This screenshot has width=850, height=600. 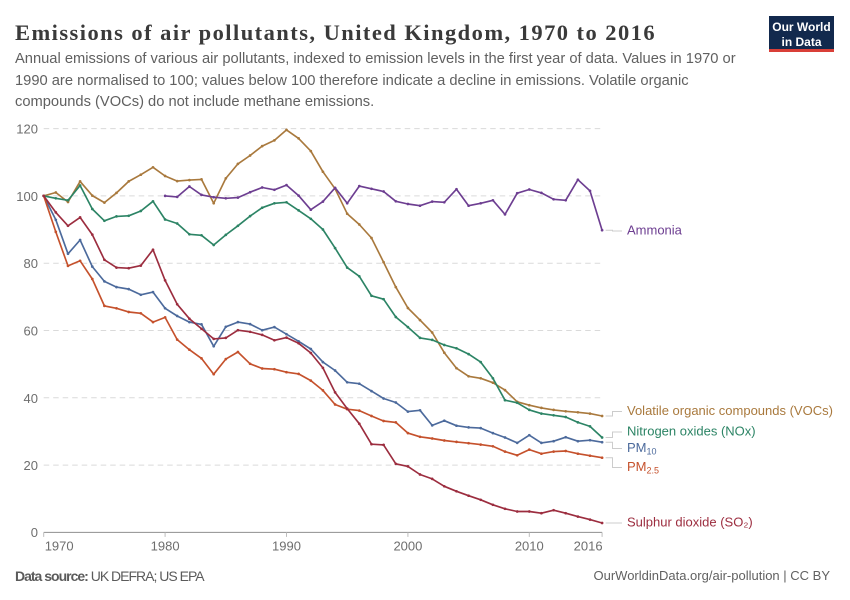 I want to click on svg-text: 2016, so click(x=588, y=546).